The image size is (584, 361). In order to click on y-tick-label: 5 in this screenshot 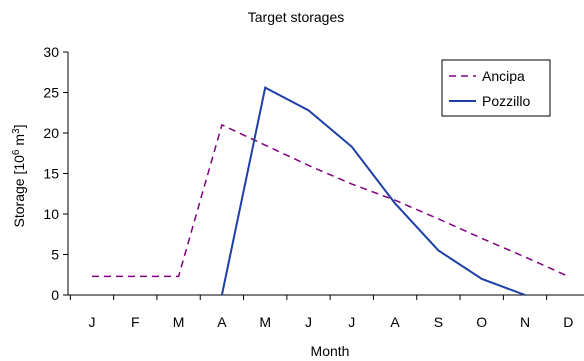, I will do `click(55, 255)`.